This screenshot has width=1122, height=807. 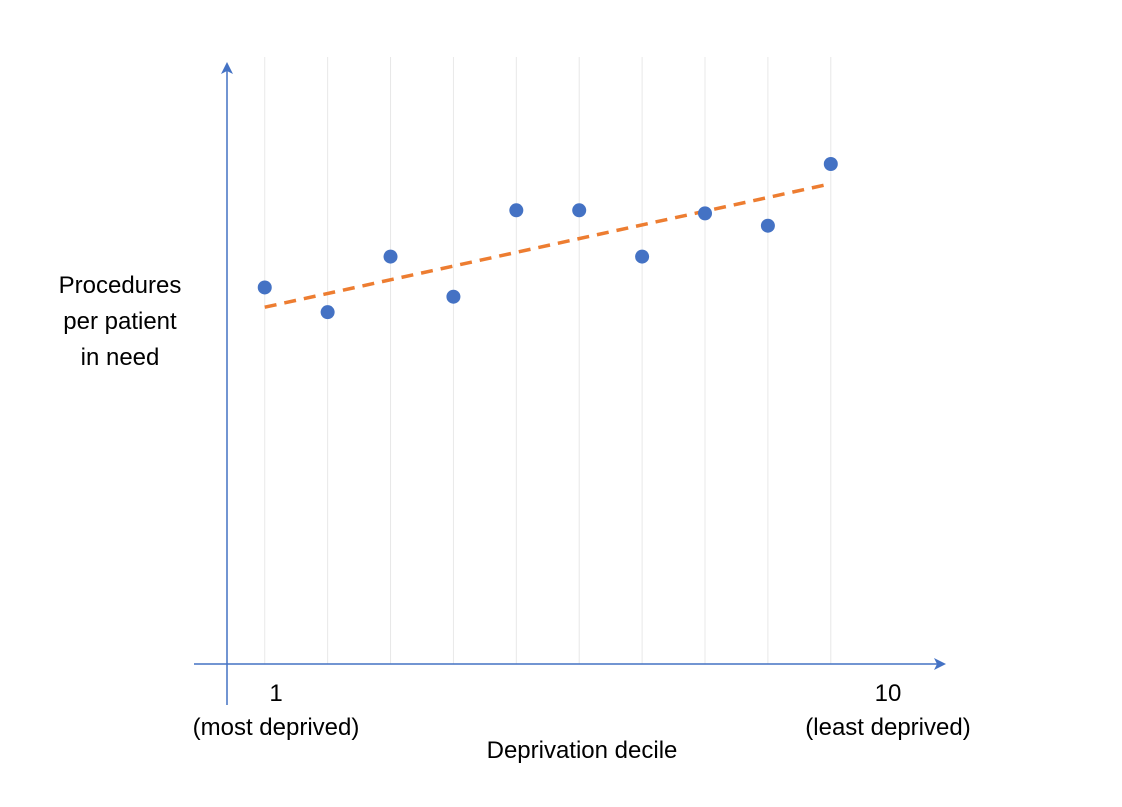 What do you see at coordinates (888, 693) in the screenshot?
I see `x-tick-label-last: 10` at bounding box center [888, 693].